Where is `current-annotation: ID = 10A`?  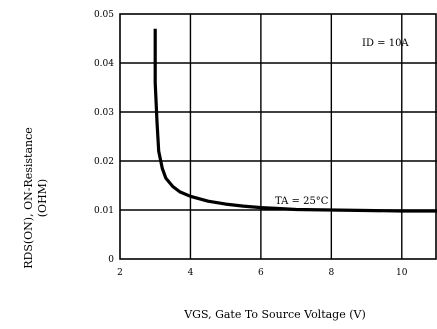
current-annotation: ID = 10A is located at coordinates (385, 43).